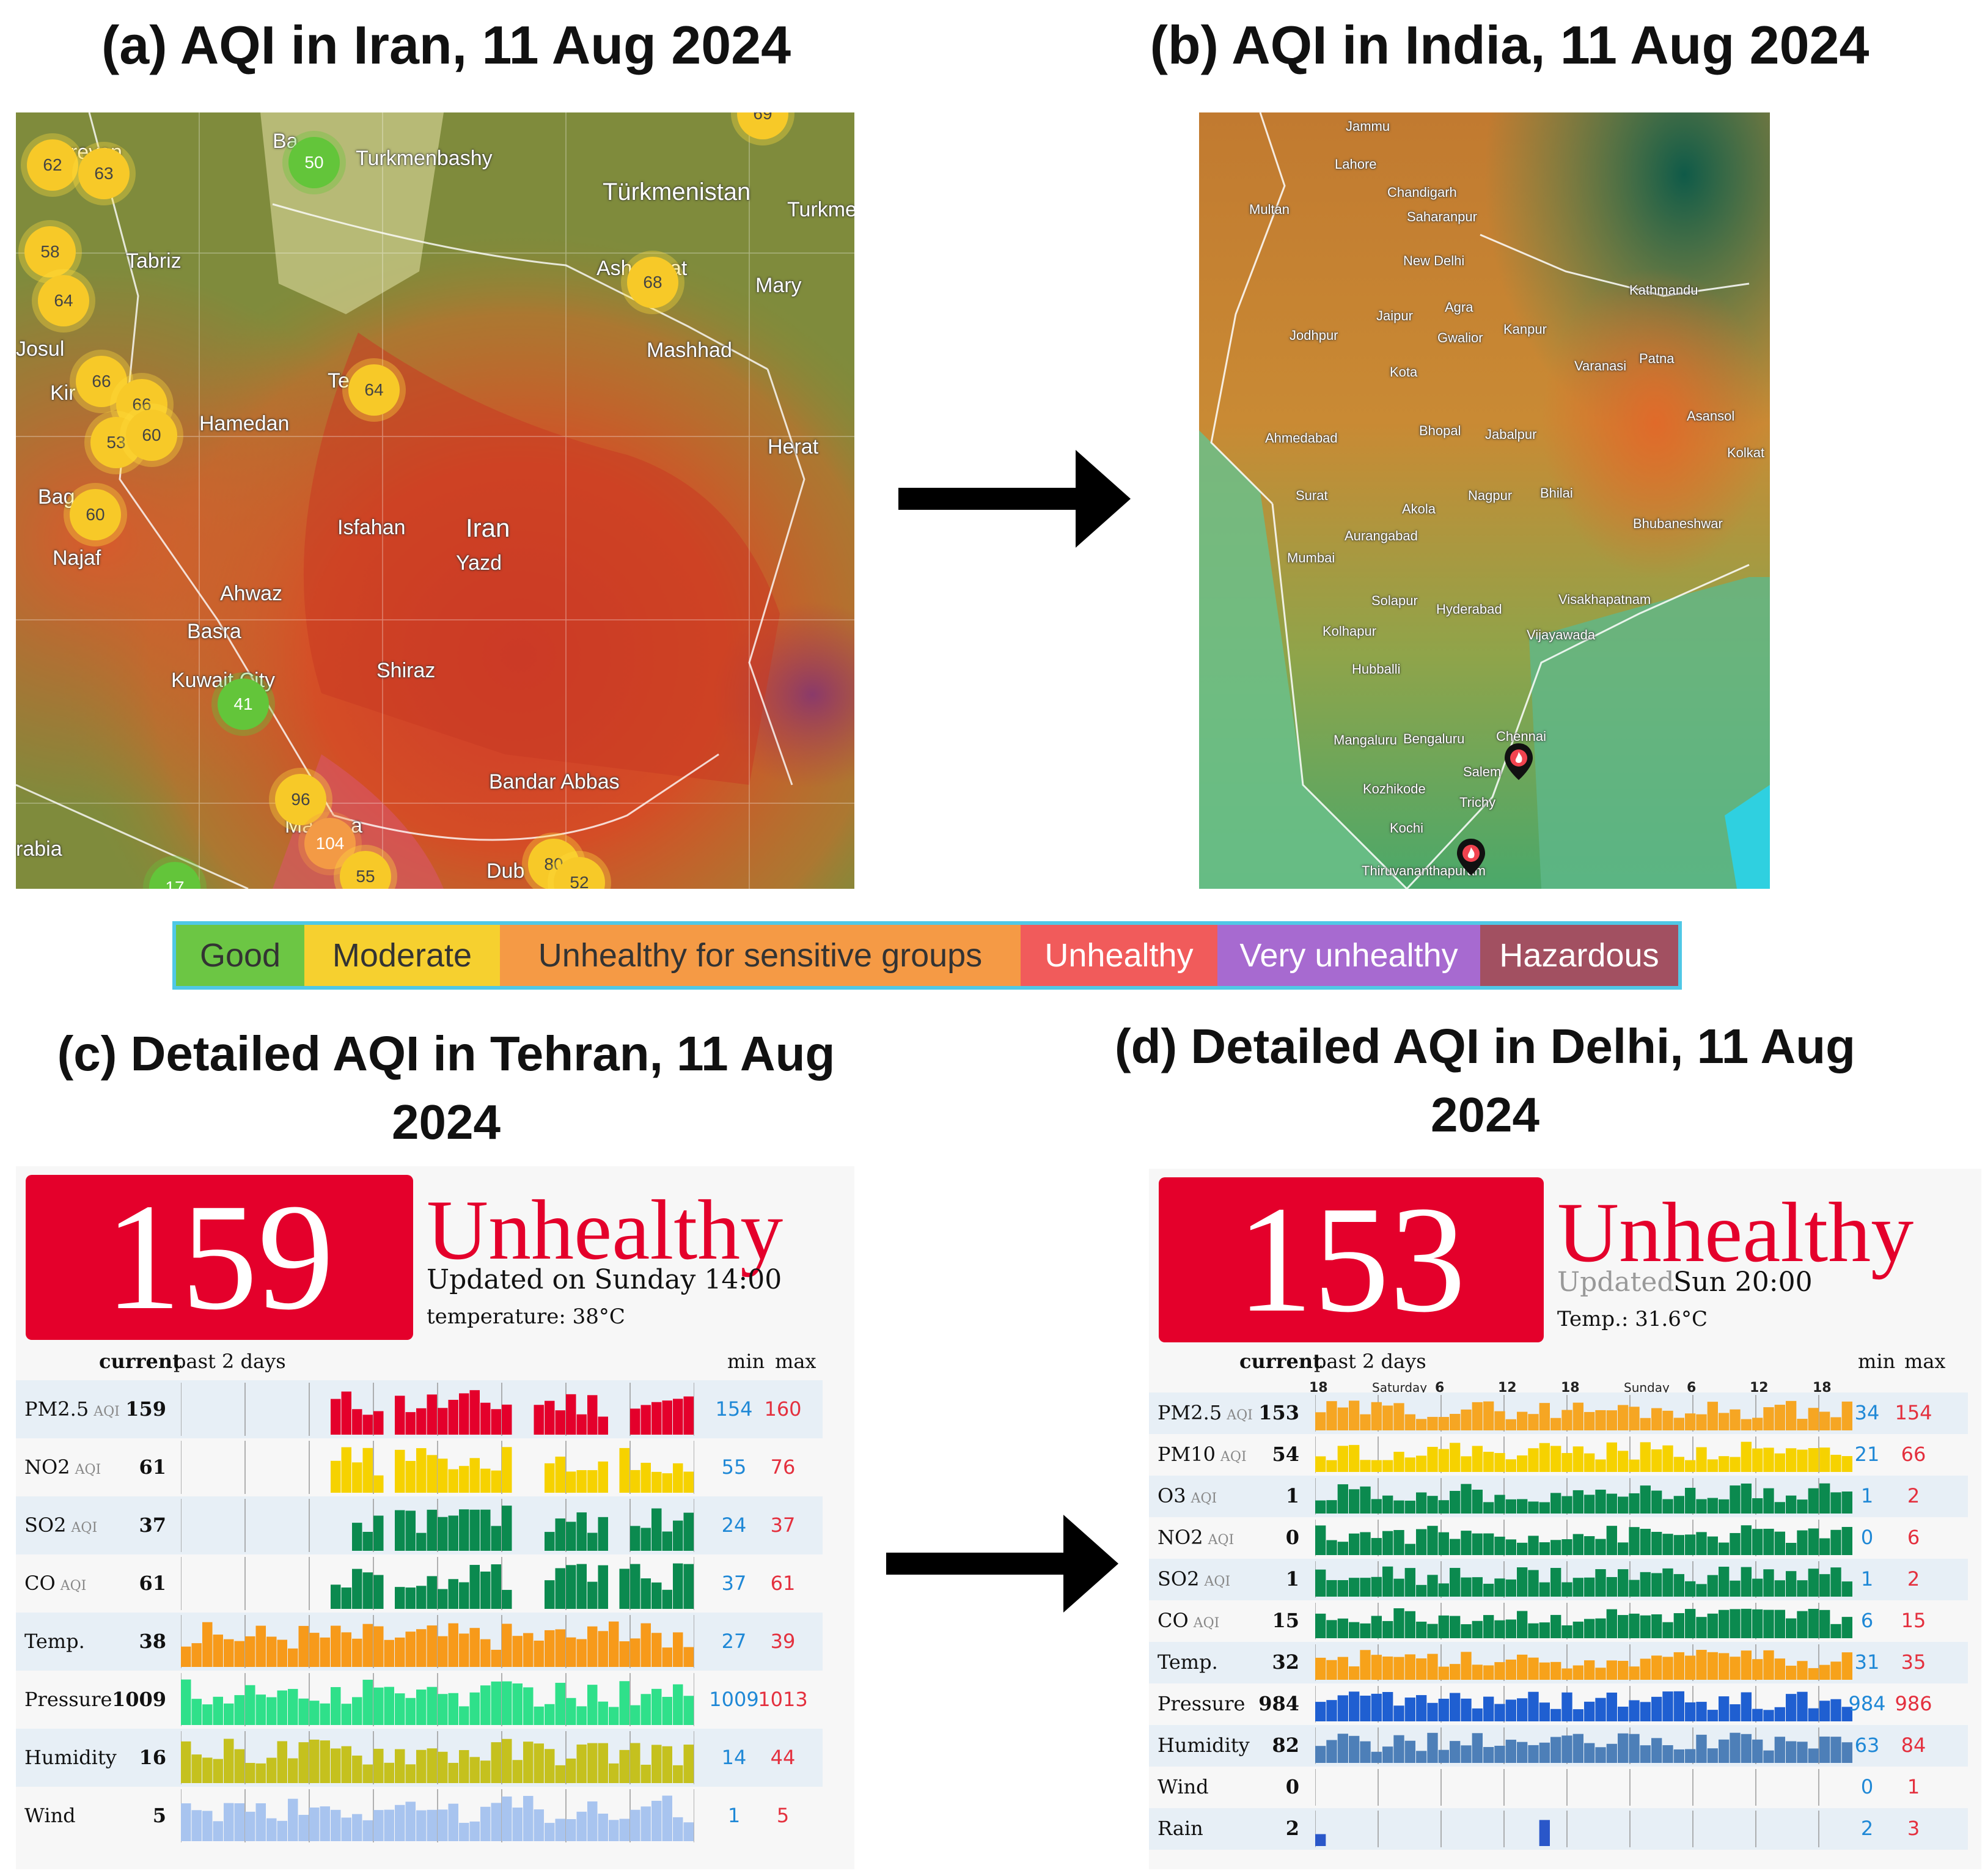 The height and width of the screenshot is (1876, 1985). I want to click on aqi-marker: 68, so click(652, 282).